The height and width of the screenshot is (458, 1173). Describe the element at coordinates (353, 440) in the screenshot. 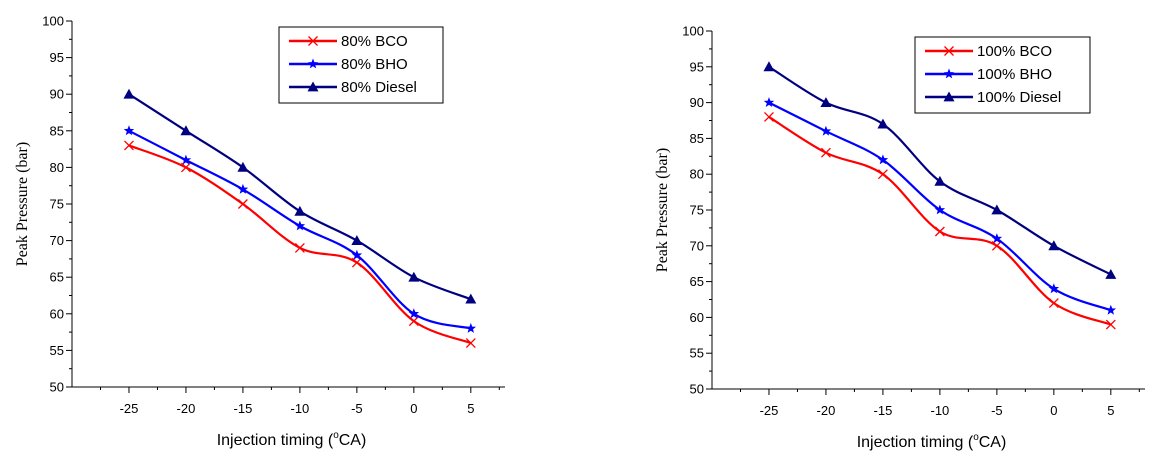

I see `x-axis-label-tail: CA)` at that location.